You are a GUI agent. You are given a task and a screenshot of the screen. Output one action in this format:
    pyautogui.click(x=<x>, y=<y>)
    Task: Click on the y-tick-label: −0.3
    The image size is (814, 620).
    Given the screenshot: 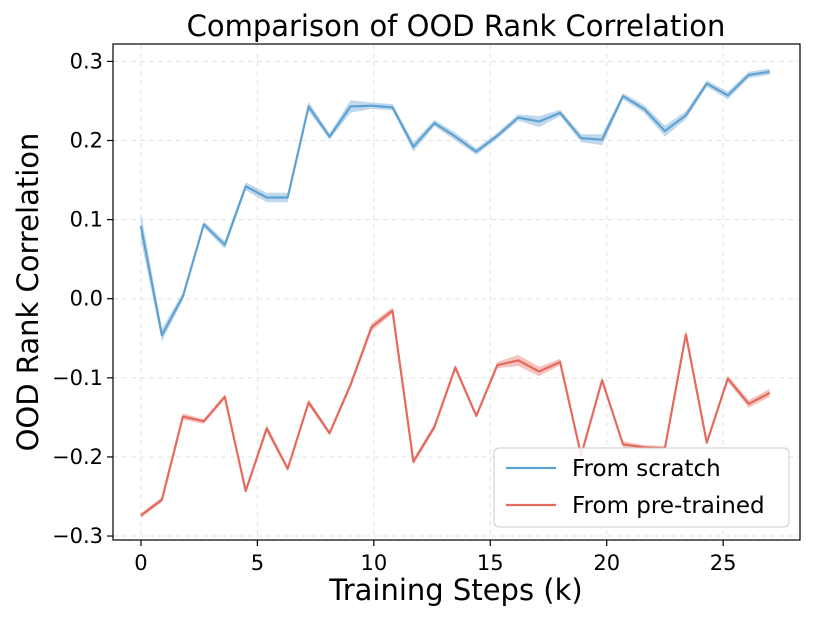 What is the action you would take?
    pyautogui.click(x=77, y=536)
    